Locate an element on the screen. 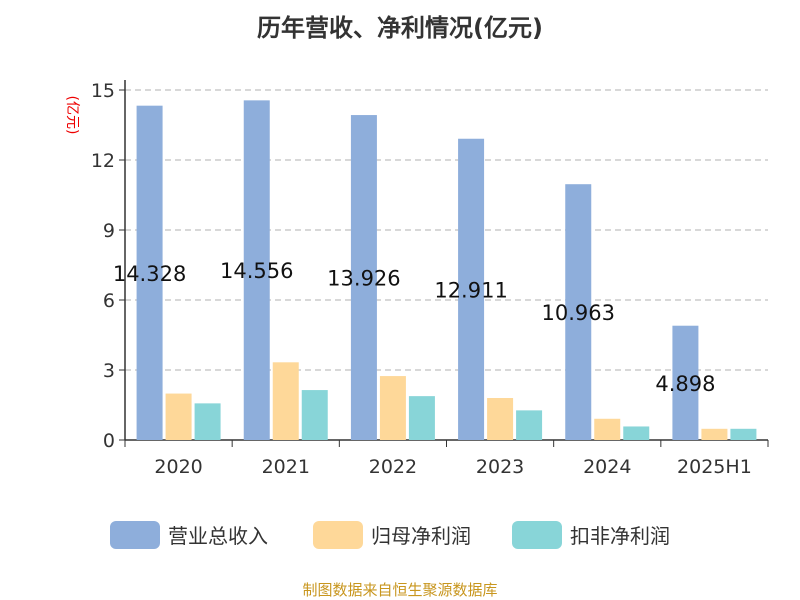 The width and height of the screenshot is (800, 600). x-tick-label: 2021 is located at coordinates (286, 467).